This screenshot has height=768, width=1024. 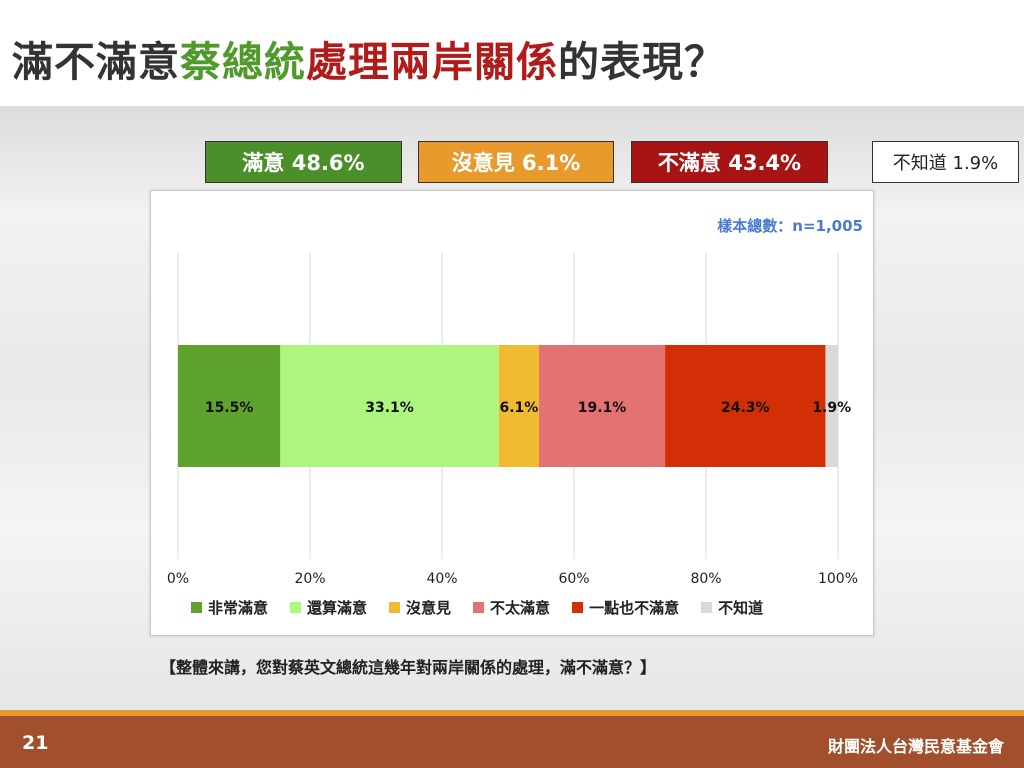 What do you see at coordinates (838, 579) in the screenshot?
I see `tick-label-5: 100%` at bounding box center [838, 579].